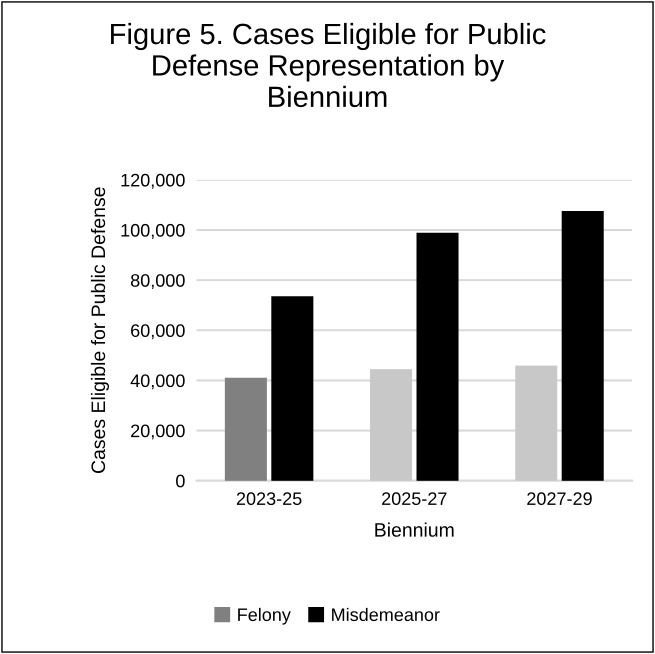 The image size is (655, 654). What do you see at coordinates (264, 616) in the screenshot?
I see `legend-label: Felony` at bounding box center [264, 616].